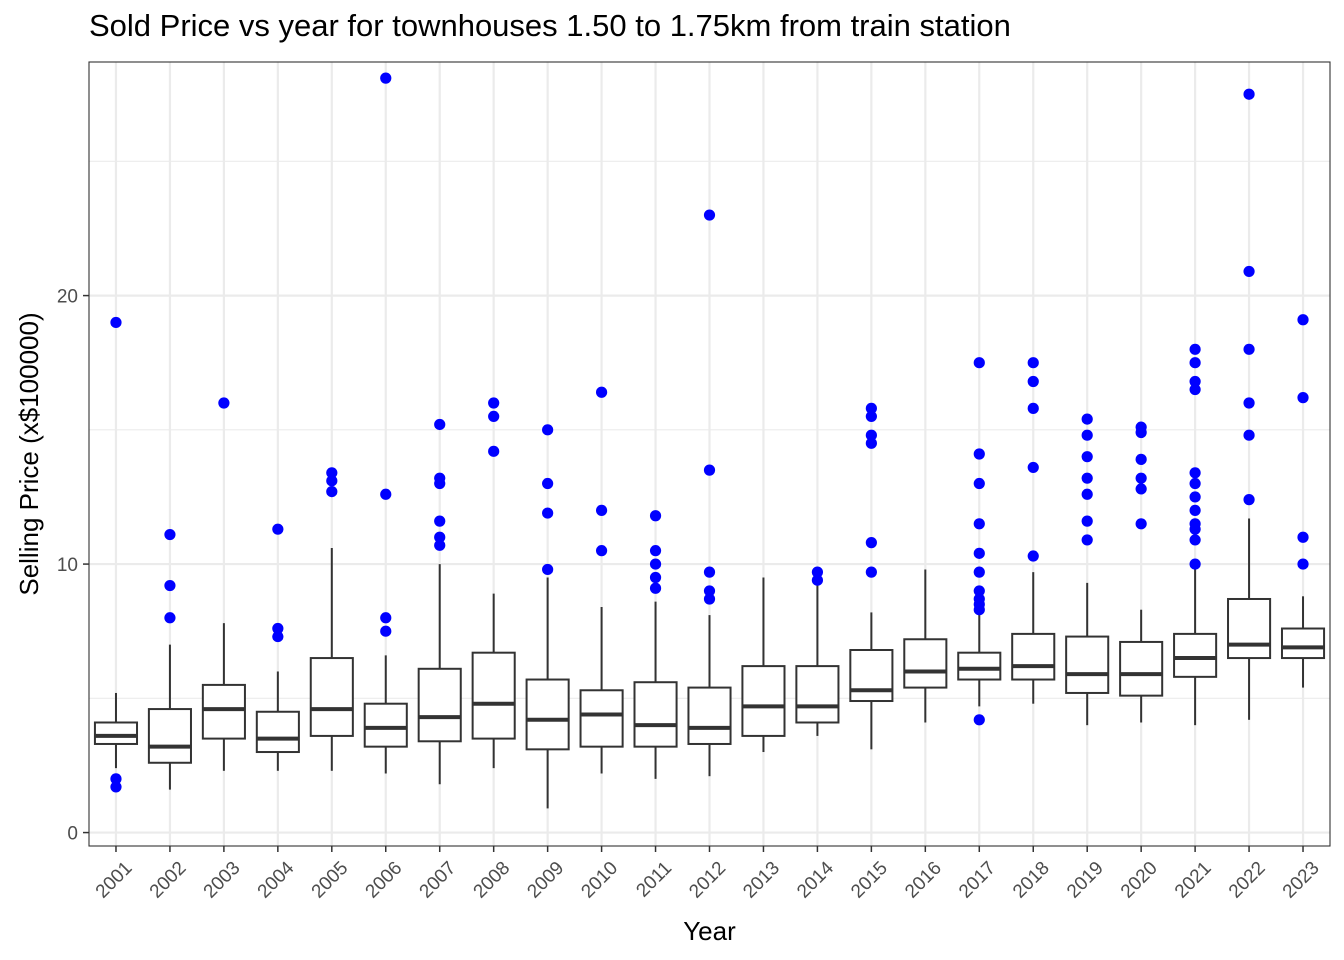 This screenshot has width=1344, height=960. I want to click on box-2011, so click(655, 690).